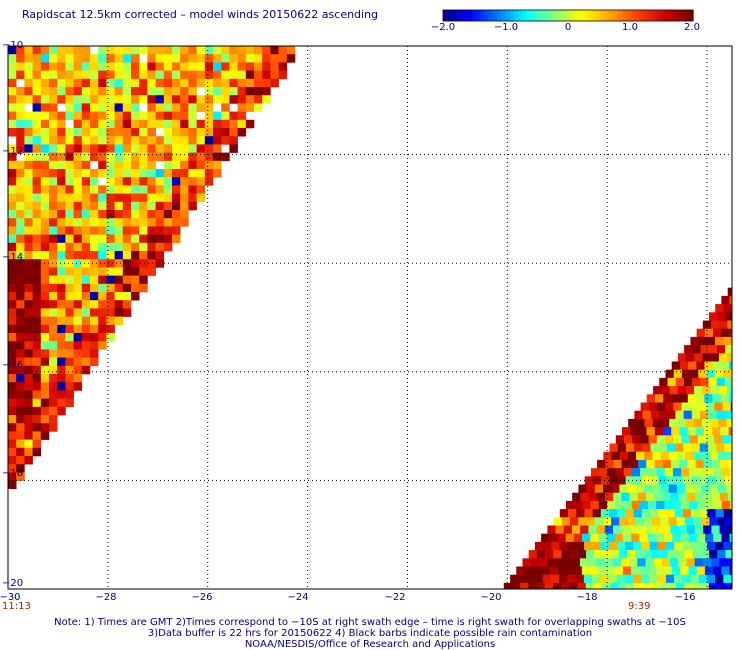  Describe the element at coordinates (13, 583) in the screenshot. I see `y-tick-label: −20` at that location.